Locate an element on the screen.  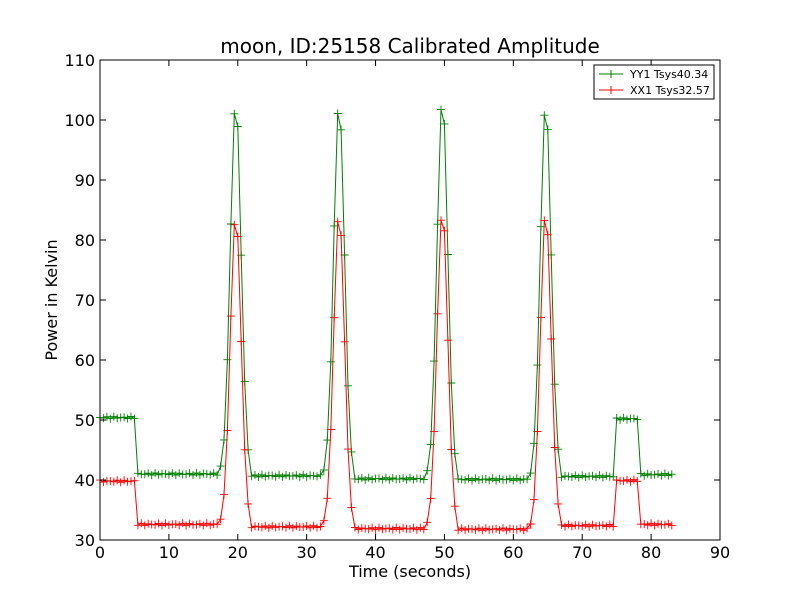
y-tick-label: 100 is located at coordinates (79, 120).